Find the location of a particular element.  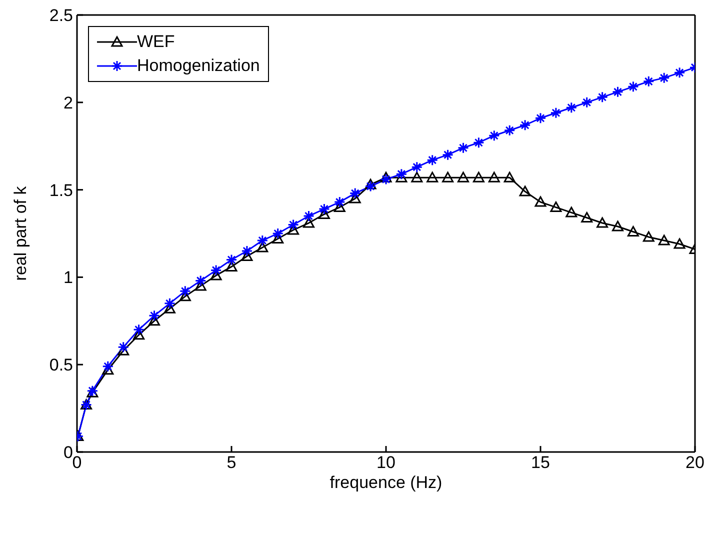

x-axis-title: frequence (Hz) is located at coordinates (386, 482).